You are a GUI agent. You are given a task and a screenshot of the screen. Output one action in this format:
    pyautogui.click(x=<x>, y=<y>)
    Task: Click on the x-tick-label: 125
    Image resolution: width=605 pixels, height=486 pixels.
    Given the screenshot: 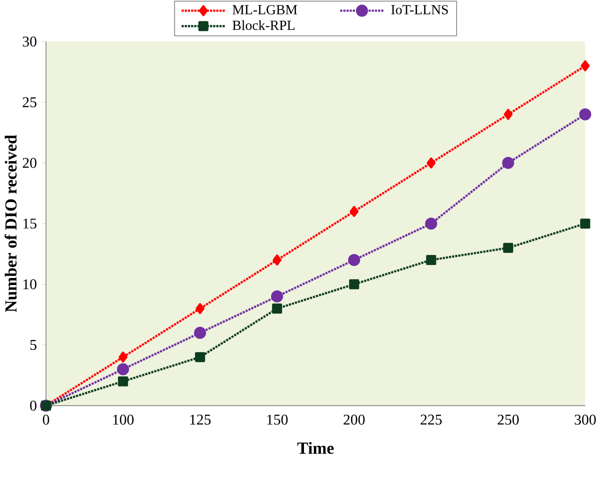 What is the action you would take?
    pyautogui.click(x=200, y=419)
    